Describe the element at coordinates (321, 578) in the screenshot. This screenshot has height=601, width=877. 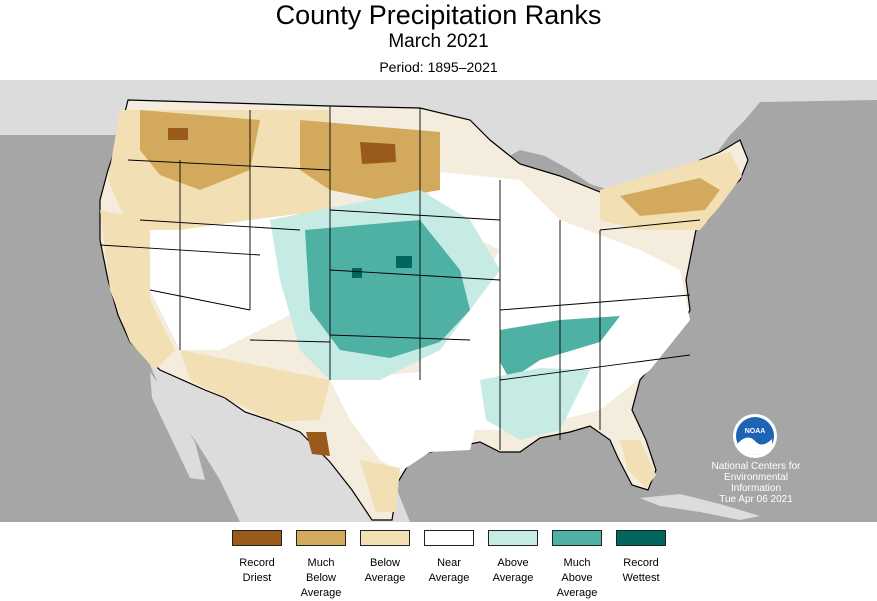
I see `legend-label: Much Below Average` at that location.